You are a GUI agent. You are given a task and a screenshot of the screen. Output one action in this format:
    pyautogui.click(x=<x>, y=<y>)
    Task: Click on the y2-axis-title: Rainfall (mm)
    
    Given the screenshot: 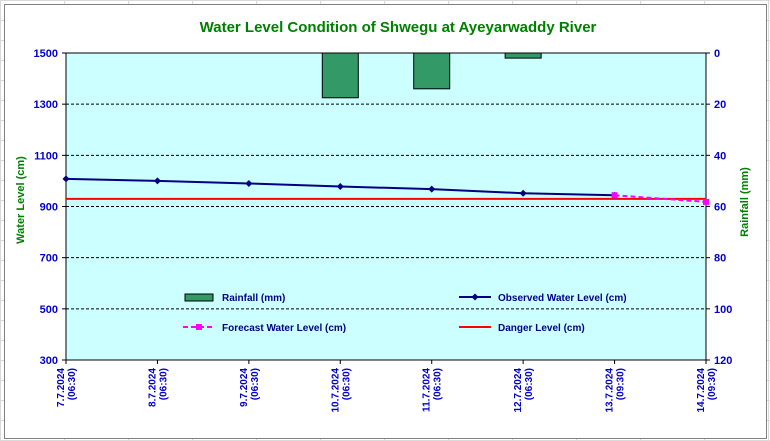 What is the action you would take?
    pyautogui.click(x=745, y=202)
    